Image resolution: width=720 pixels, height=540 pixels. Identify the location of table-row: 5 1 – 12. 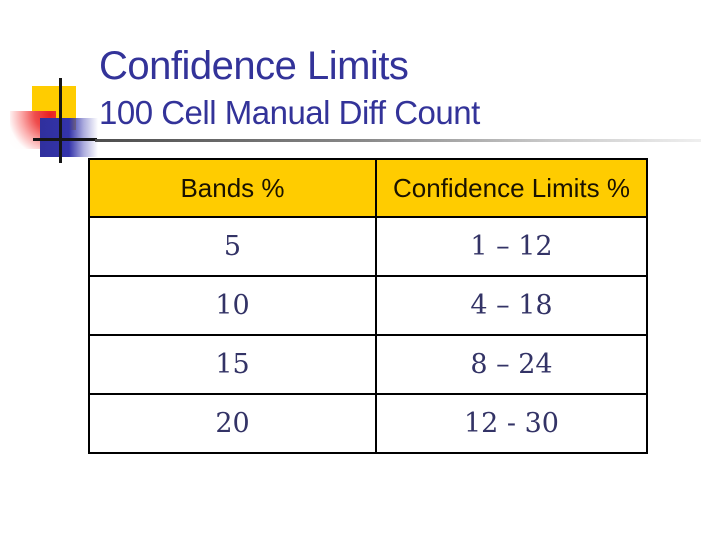
(368, 246).